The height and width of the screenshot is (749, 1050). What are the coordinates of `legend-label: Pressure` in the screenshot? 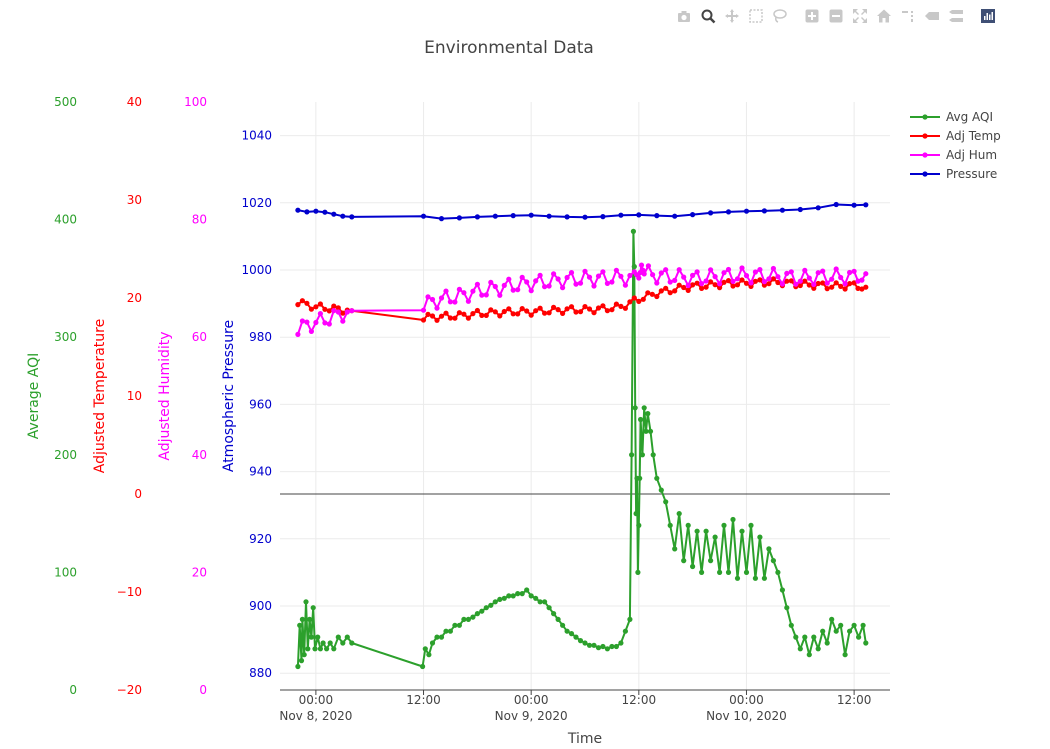 It's located at (971, 174).